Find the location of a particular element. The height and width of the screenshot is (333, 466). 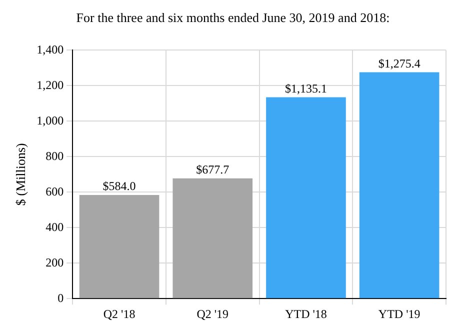

y-tick-label: 1,400 is located at coordinates (50, 49).